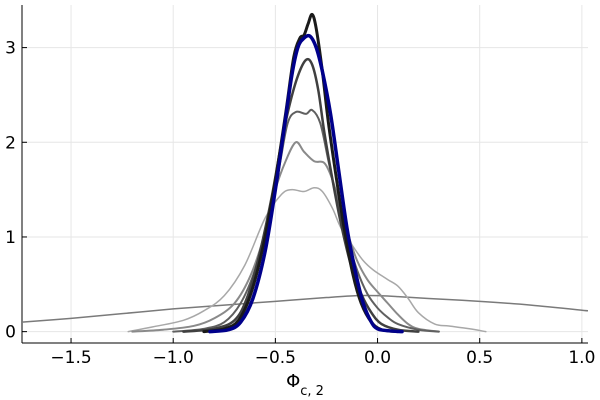  What do you see at coordinates (275, 358) in the screenshot?
I see `x-tick-label: −0.5` at bounding box center [275, 358].